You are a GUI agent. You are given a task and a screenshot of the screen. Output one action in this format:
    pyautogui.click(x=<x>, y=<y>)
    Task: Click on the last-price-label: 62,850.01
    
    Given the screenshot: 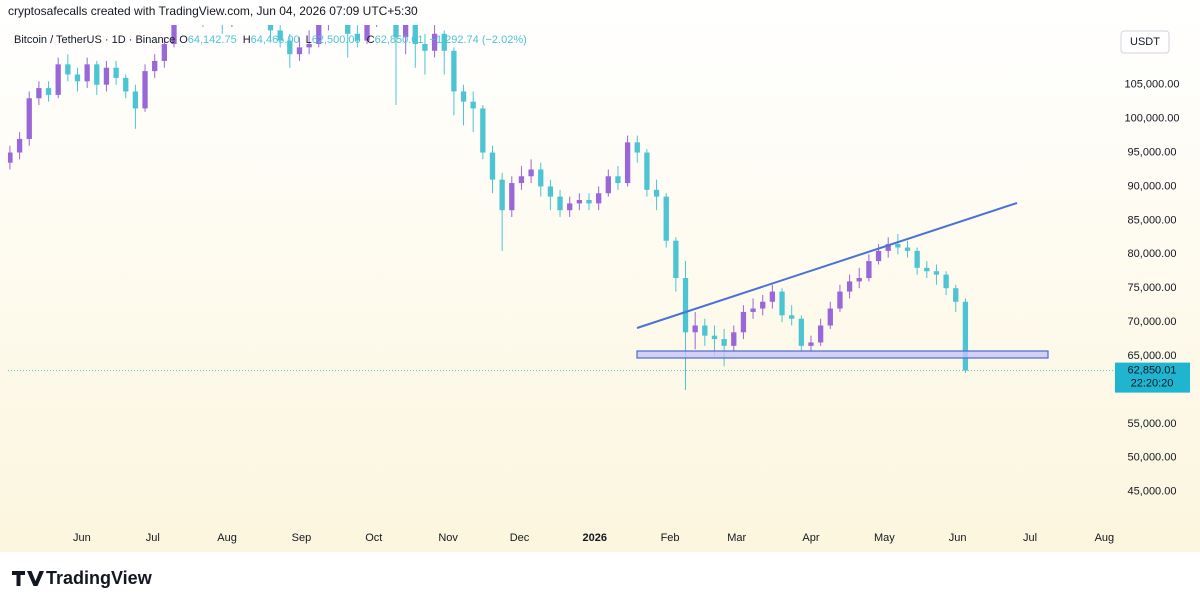 What is the action you would take?
    pyautogui.click(x=1152, y=371)
    